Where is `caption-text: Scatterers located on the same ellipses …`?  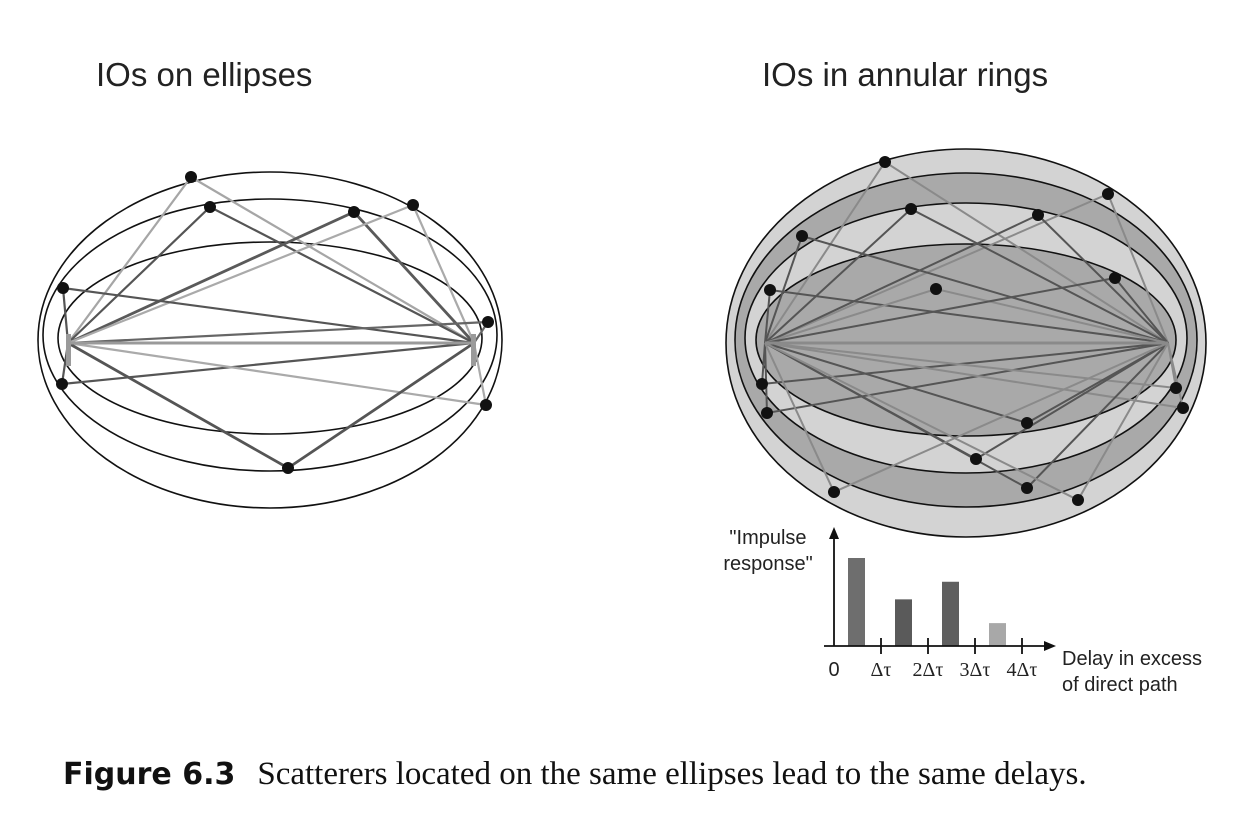 caption-text: Scatterers located on the same ellipses … is located at coordinates (672, 774).